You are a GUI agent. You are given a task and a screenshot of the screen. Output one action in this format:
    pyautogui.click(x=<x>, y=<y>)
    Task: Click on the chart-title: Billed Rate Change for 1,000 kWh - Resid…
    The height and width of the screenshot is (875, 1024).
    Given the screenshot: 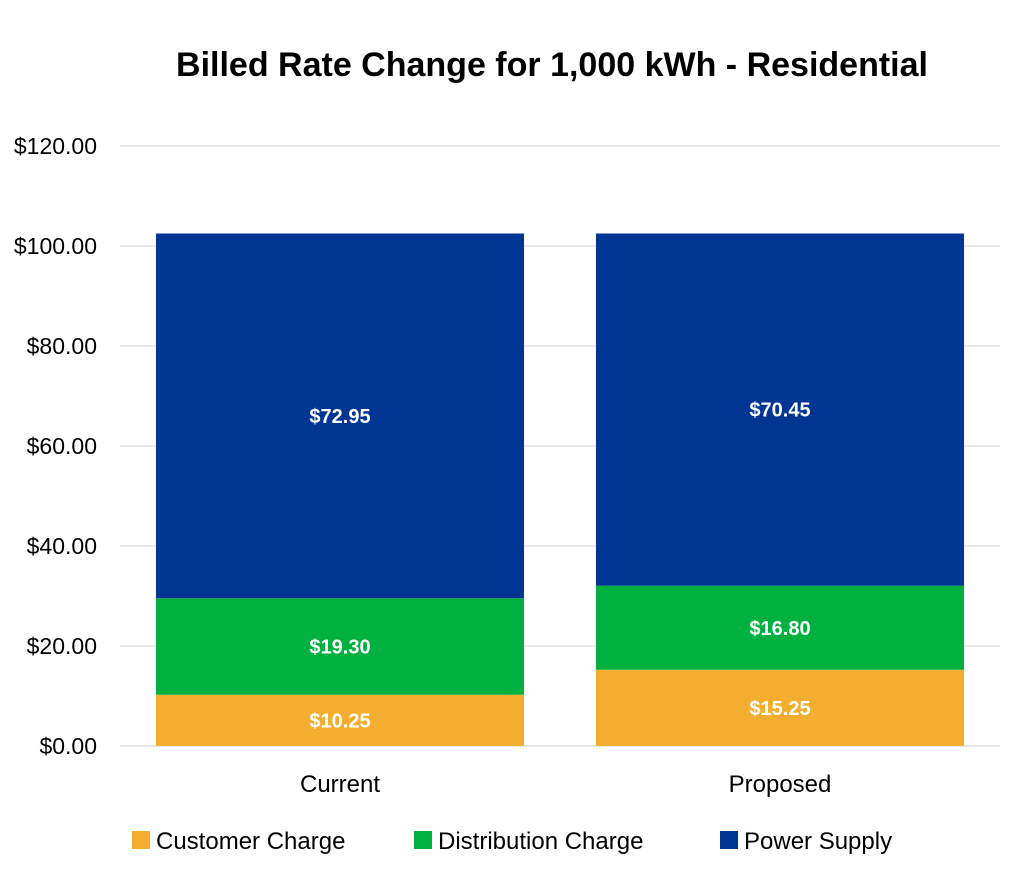 What is the action you would take?
    pyautogui.click(x=552, y=65)
    